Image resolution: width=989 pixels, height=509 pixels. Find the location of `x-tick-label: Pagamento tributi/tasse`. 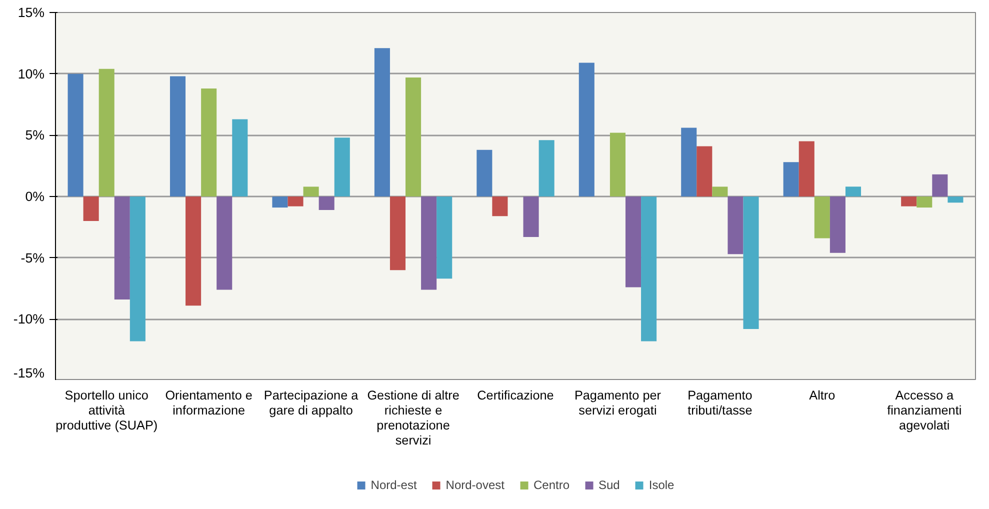

x-tick-label: Pagamento tributi/tasse is located at coordinates (720, 403).